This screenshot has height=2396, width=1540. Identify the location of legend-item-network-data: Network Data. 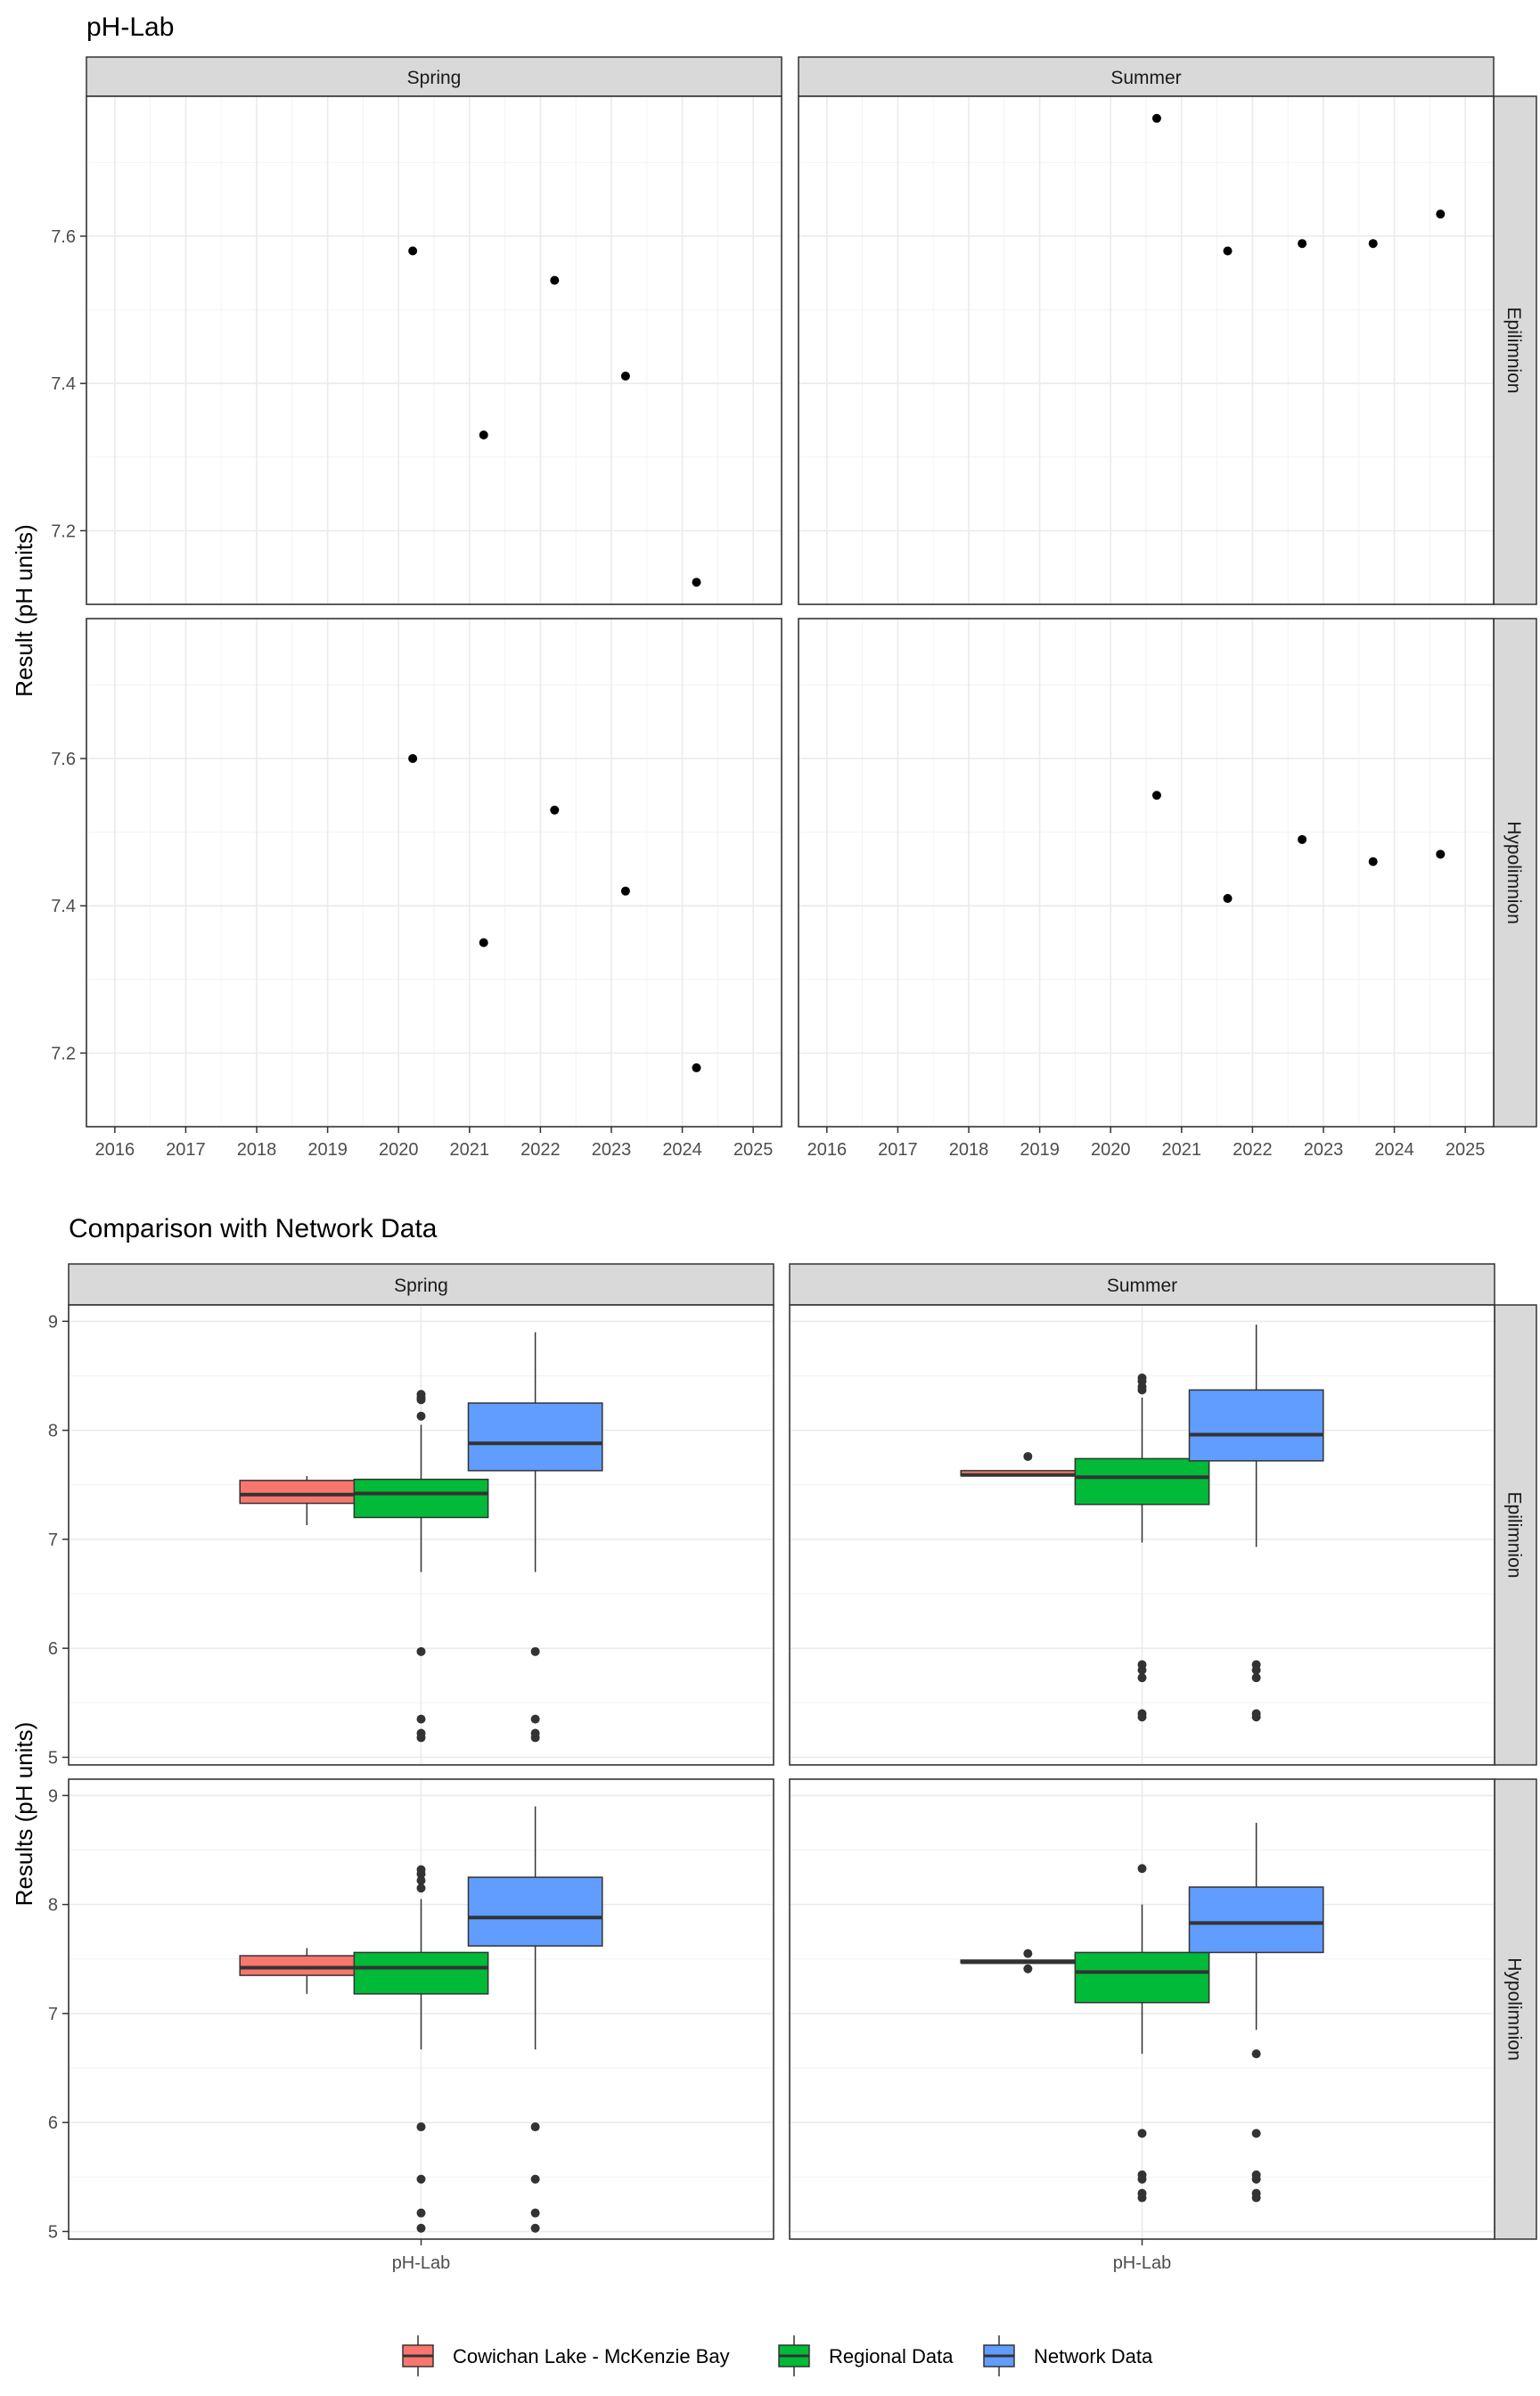
(1068, 2355).